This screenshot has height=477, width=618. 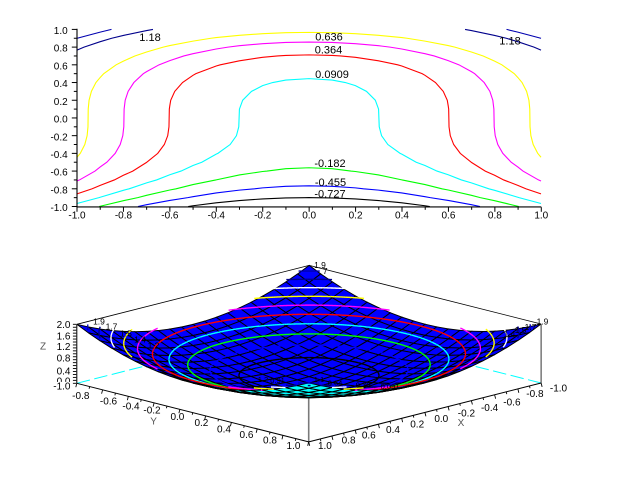 What do you see at coordinates (363, 385) in the screenshot?
I see `svg-text: 0.36` at bounding box center [363, 385].